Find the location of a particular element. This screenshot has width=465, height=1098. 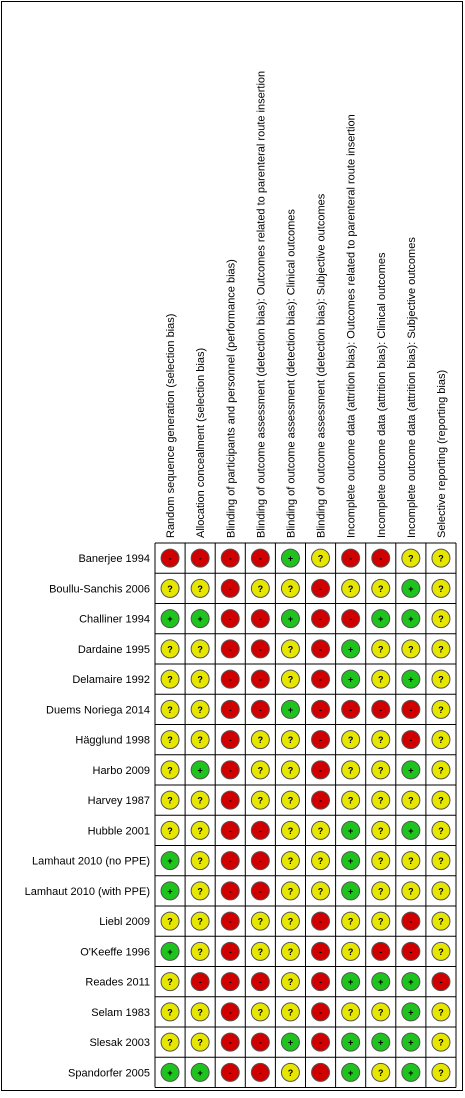

study-label: Lamhaut 2010 (no PPE) is located at coordinates (91, 862).